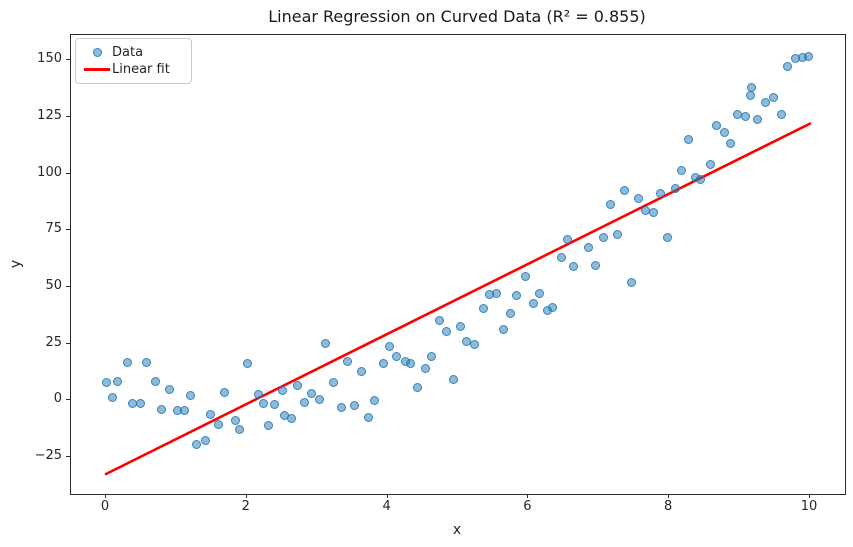 The image size is (853, 547). I want to click on legend-item-linear-fit: Linear fit, so click(132, 69).